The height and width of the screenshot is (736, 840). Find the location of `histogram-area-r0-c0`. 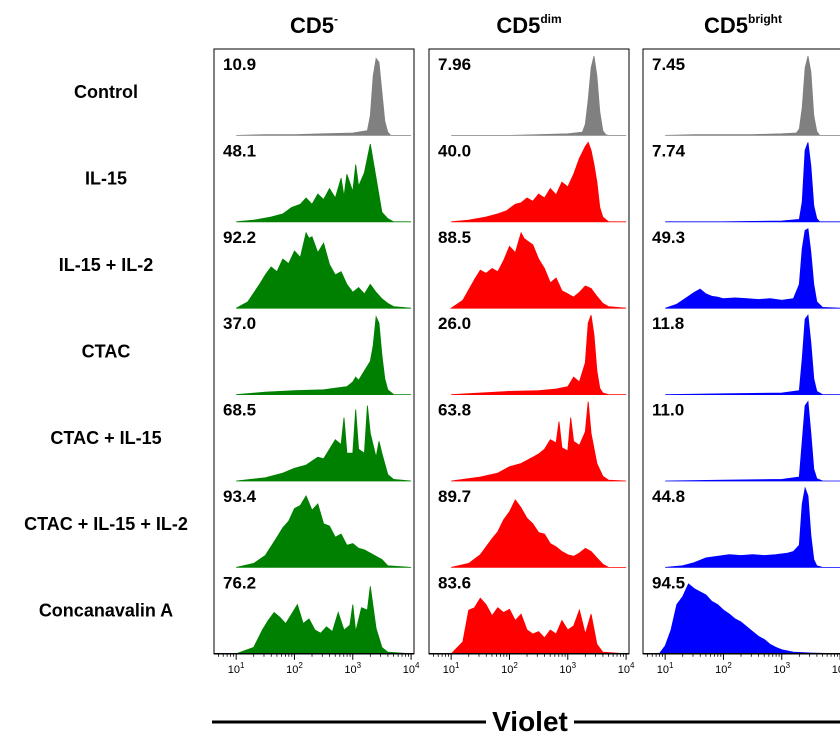

histogram-area-r0-c0 is located at coordinates (324, 96).